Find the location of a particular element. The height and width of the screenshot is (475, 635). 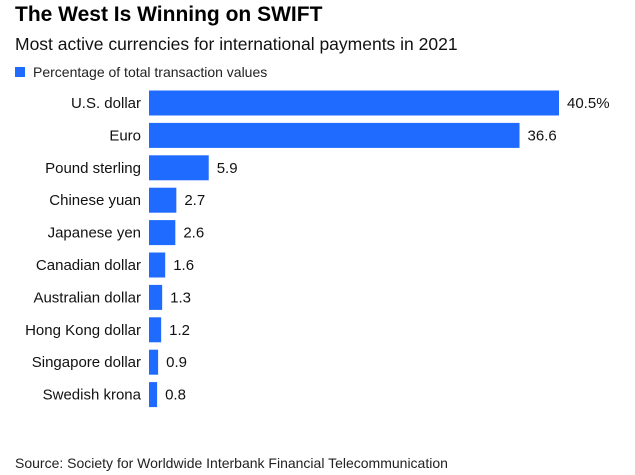

category-label-canadian-dollar: Canadian dollar is located at coordinates (88, 265).